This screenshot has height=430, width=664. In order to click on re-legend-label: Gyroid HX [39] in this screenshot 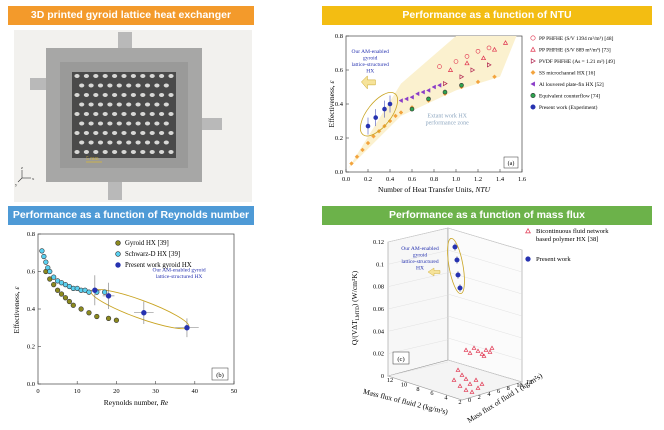, I will do `click(147, 243)`.